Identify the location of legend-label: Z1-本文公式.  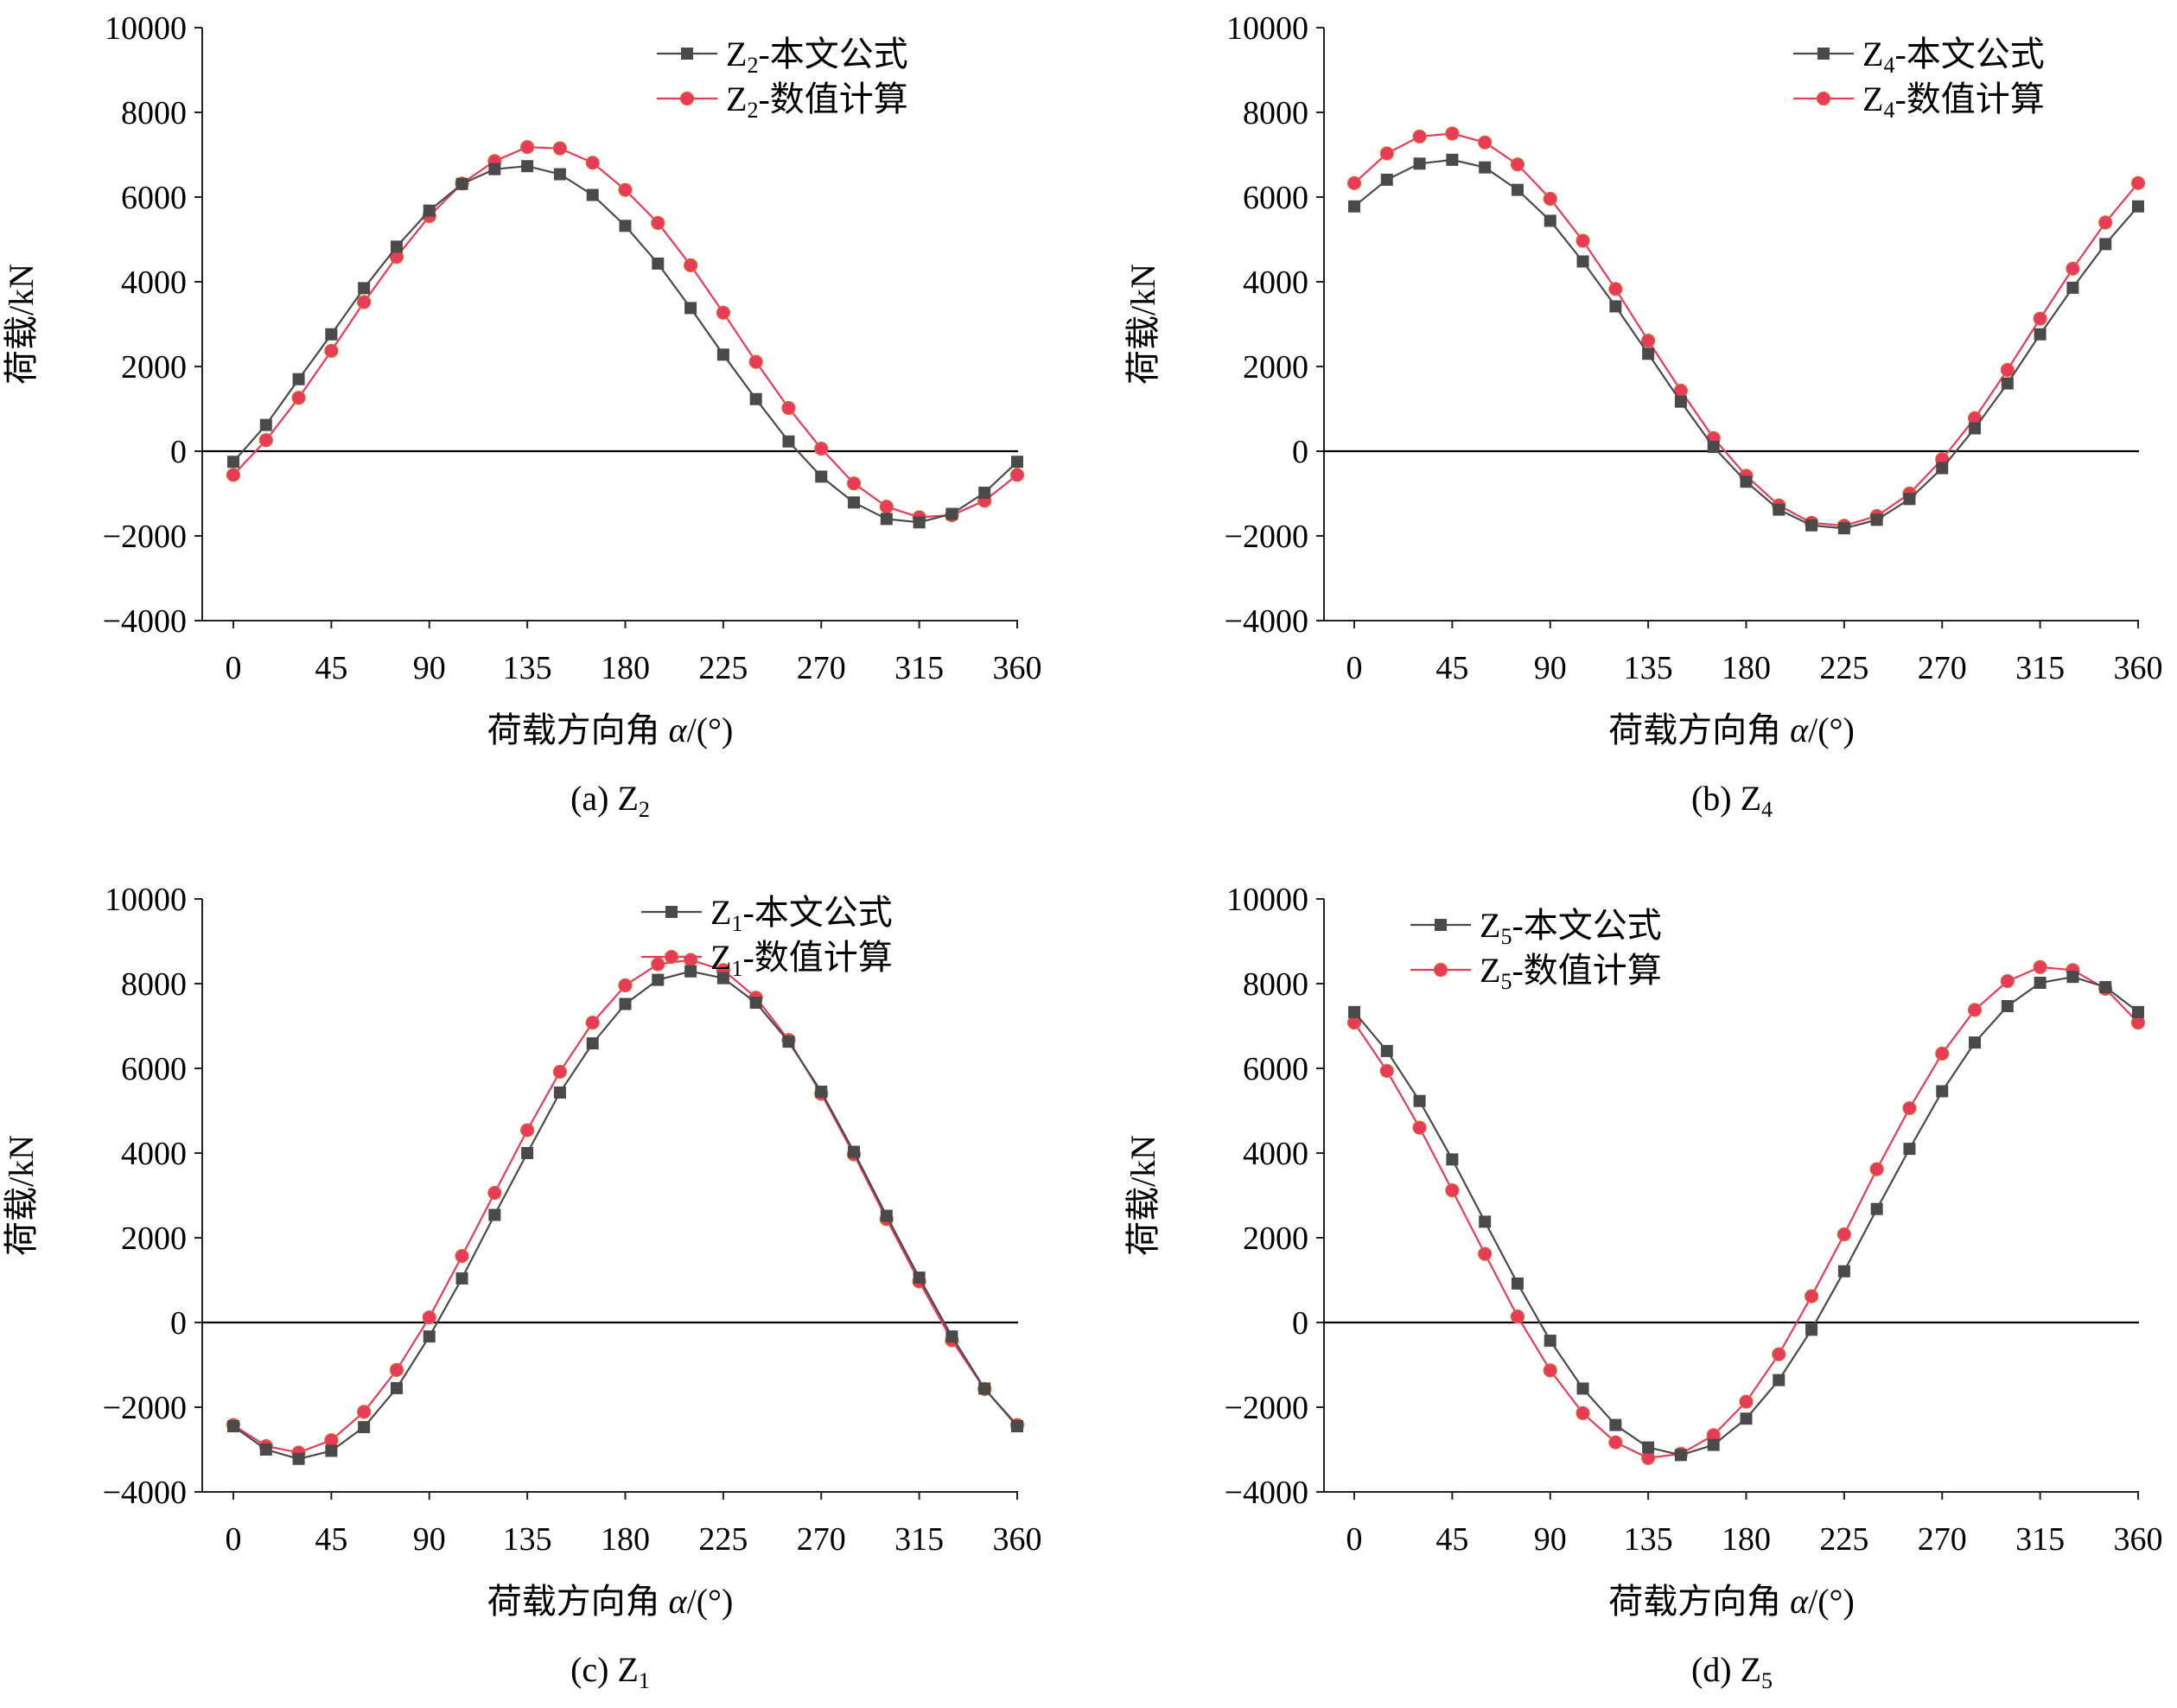
(802, 914).